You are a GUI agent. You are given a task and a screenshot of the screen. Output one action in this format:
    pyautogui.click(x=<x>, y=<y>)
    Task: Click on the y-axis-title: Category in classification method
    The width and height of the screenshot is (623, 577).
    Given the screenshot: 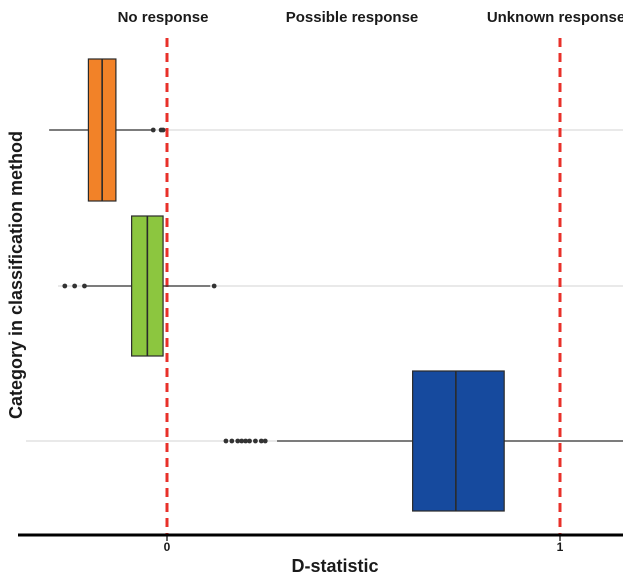 What is the action you would take?
    pyautogui.click(x=16, y=275)
    